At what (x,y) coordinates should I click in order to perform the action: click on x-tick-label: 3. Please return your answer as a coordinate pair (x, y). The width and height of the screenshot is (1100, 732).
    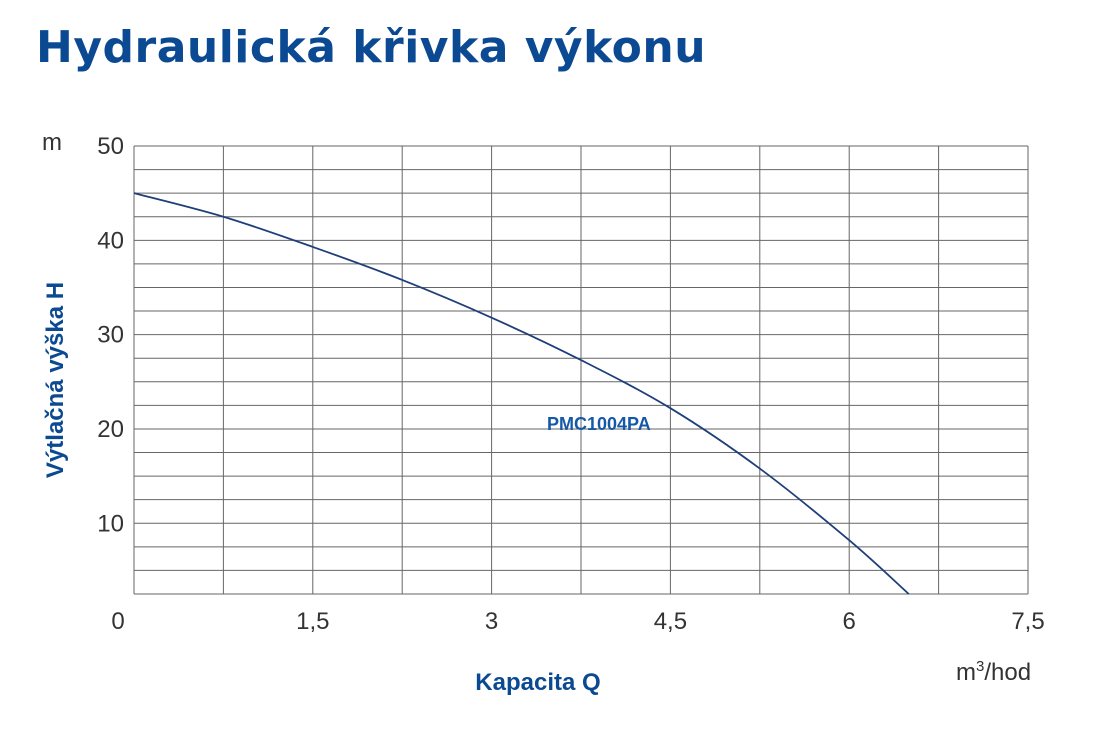
    Looking at the image, I should click on (491, 621).